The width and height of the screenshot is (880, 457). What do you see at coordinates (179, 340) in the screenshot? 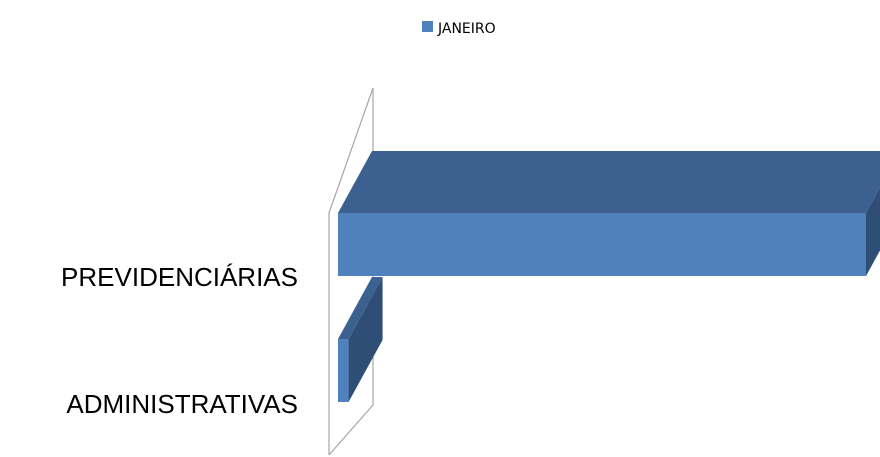
I see `category-labels: PREVIDENCIÁRIAS ADMINISTRATIVAS` at bounding box center [179, 340].